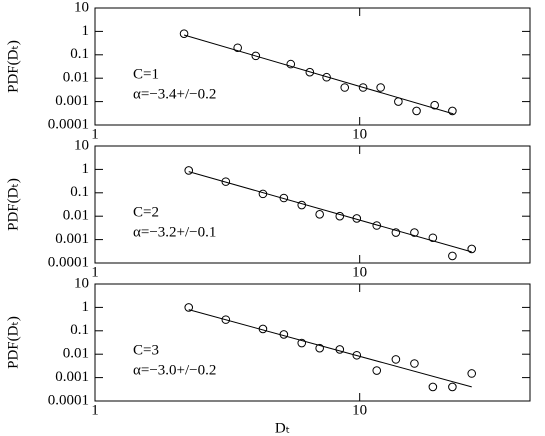  I want to click on x-axis-label: Dₜ, so click(282, 428).